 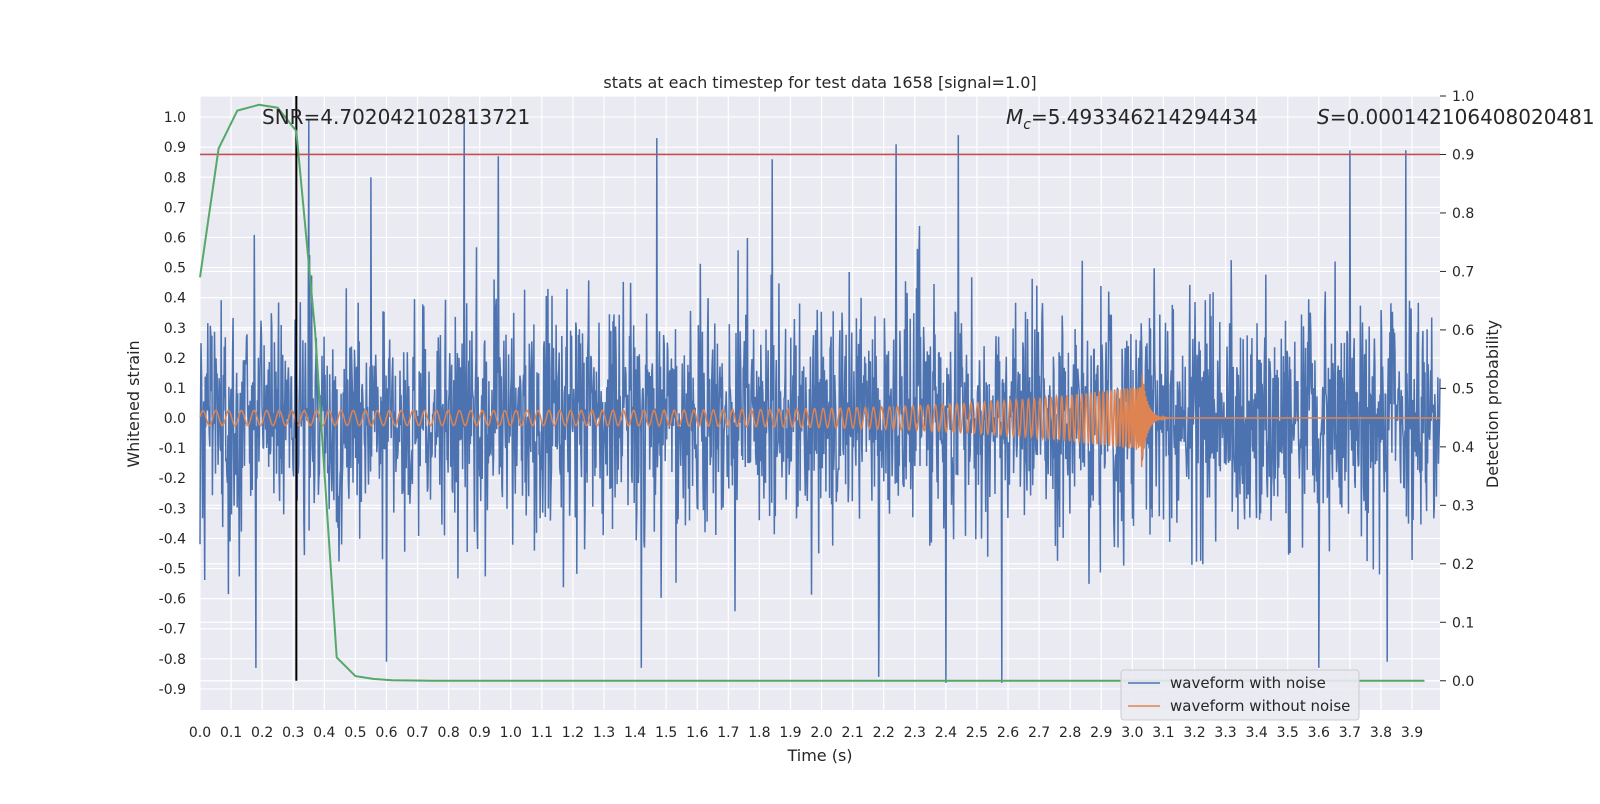 What do you see at coordinates (133, 403) in the screenshot?
I see `y-axis-label: Whitened strain` at bounding box center [133, 403].